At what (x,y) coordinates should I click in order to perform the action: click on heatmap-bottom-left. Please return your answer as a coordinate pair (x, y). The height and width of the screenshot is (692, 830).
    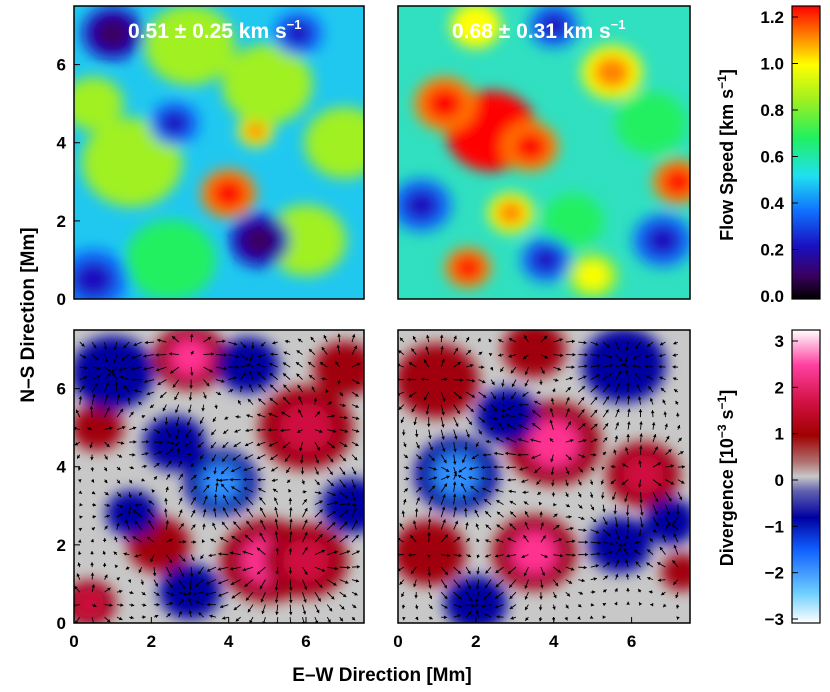
    Looking at the image, I should click on (219, 476).